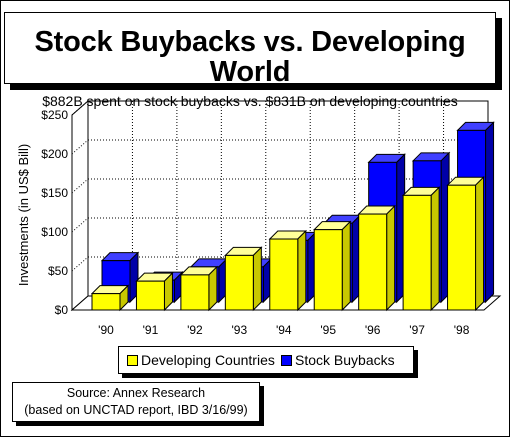 The image size is (510, 437). What do you see at coordinates (284, 274) in the screenshot?
I see `bar-developing-countries-4-front` at bounding box center [284, 274].